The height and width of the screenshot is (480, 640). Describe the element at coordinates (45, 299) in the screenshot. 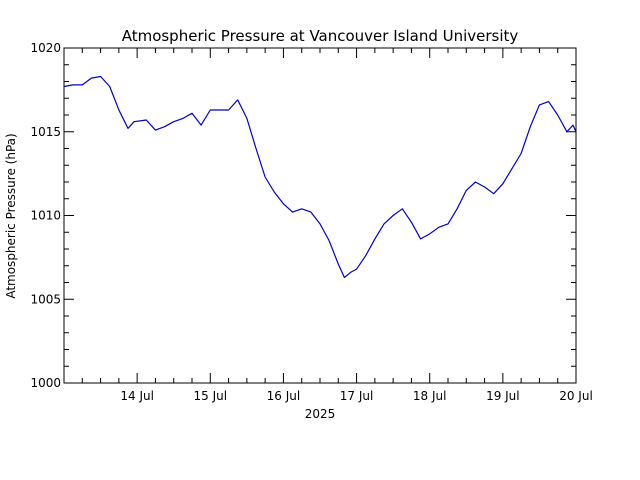

I see `y-tick-label: 1005` at that location.